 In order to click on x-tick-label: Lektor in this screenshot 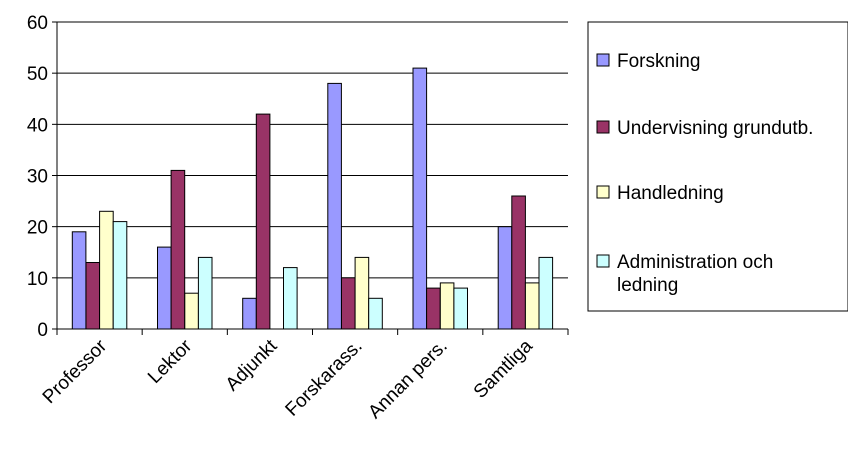, I will do `click(170, 361)`.